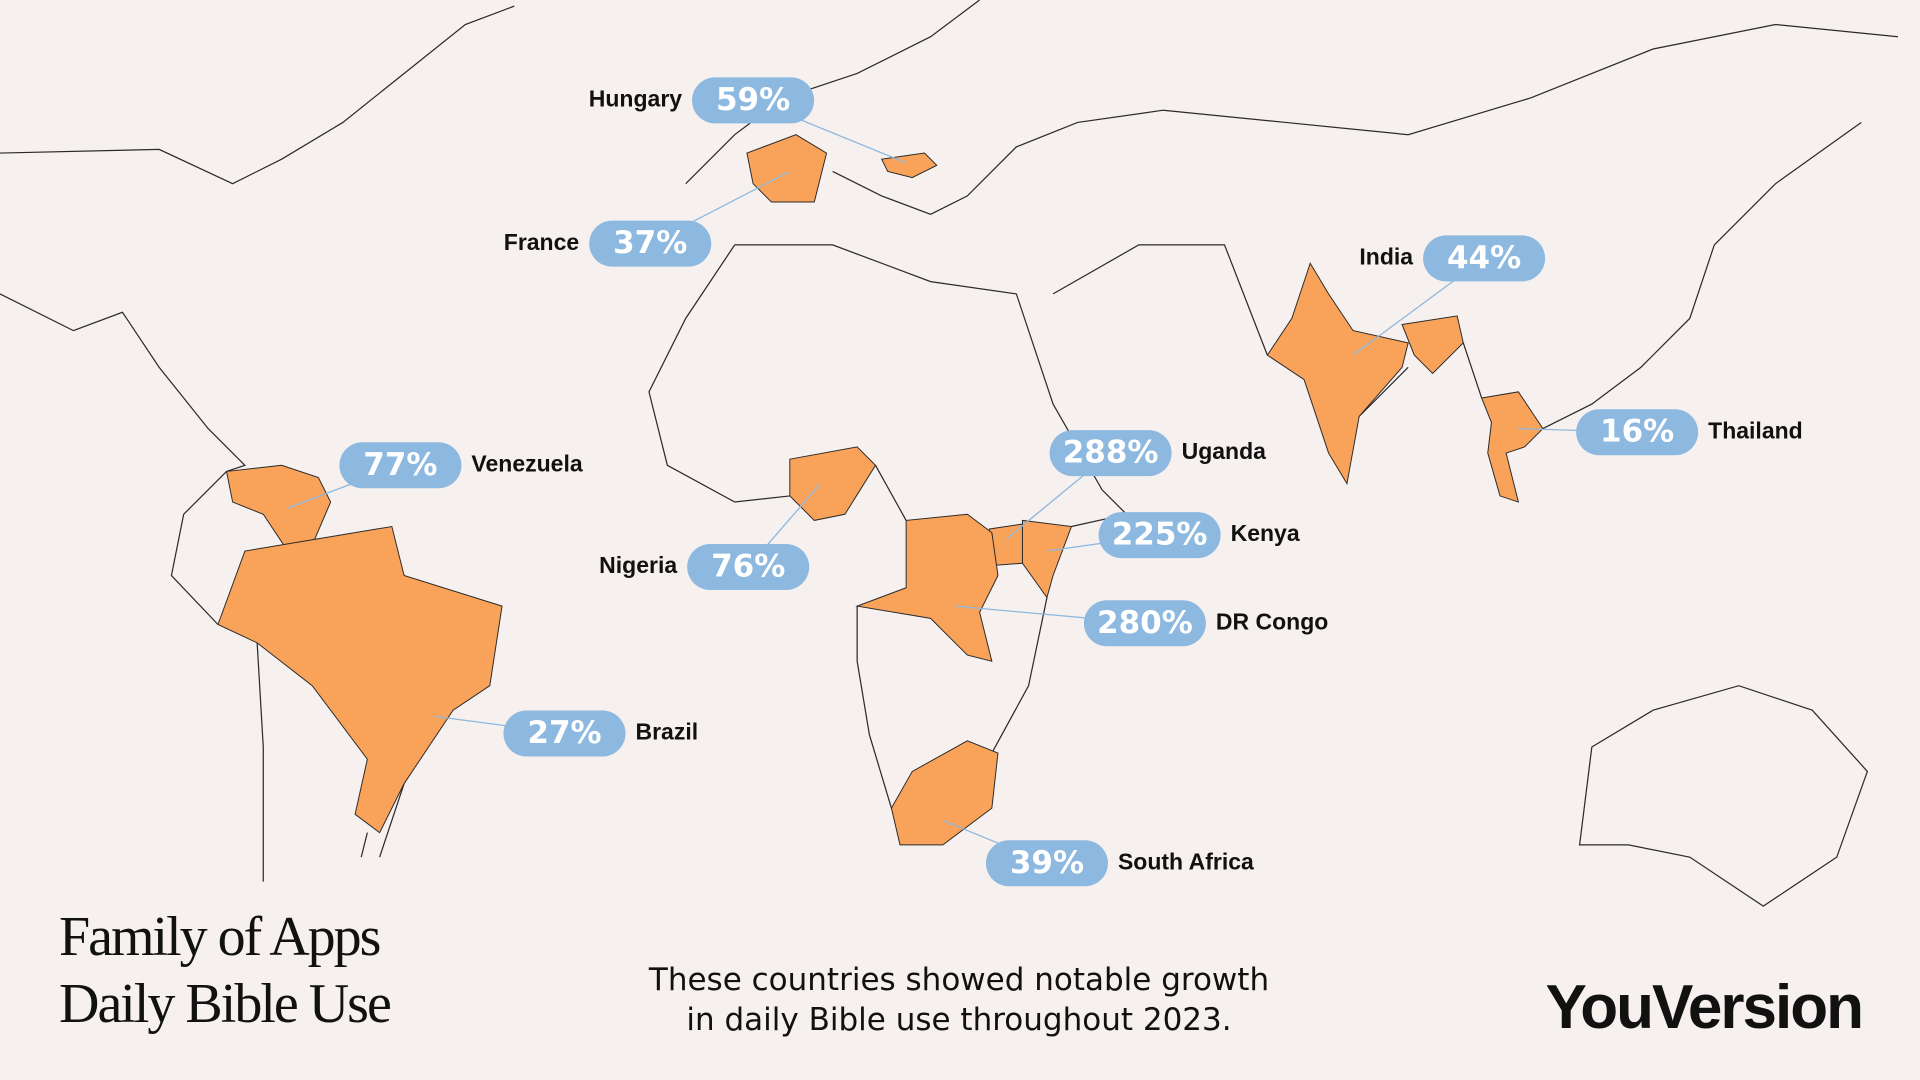  What do you see at coordinates (1224, 451) in the screenshot?
I see `country-name: Uganda` at bounding box center [1224, 451].